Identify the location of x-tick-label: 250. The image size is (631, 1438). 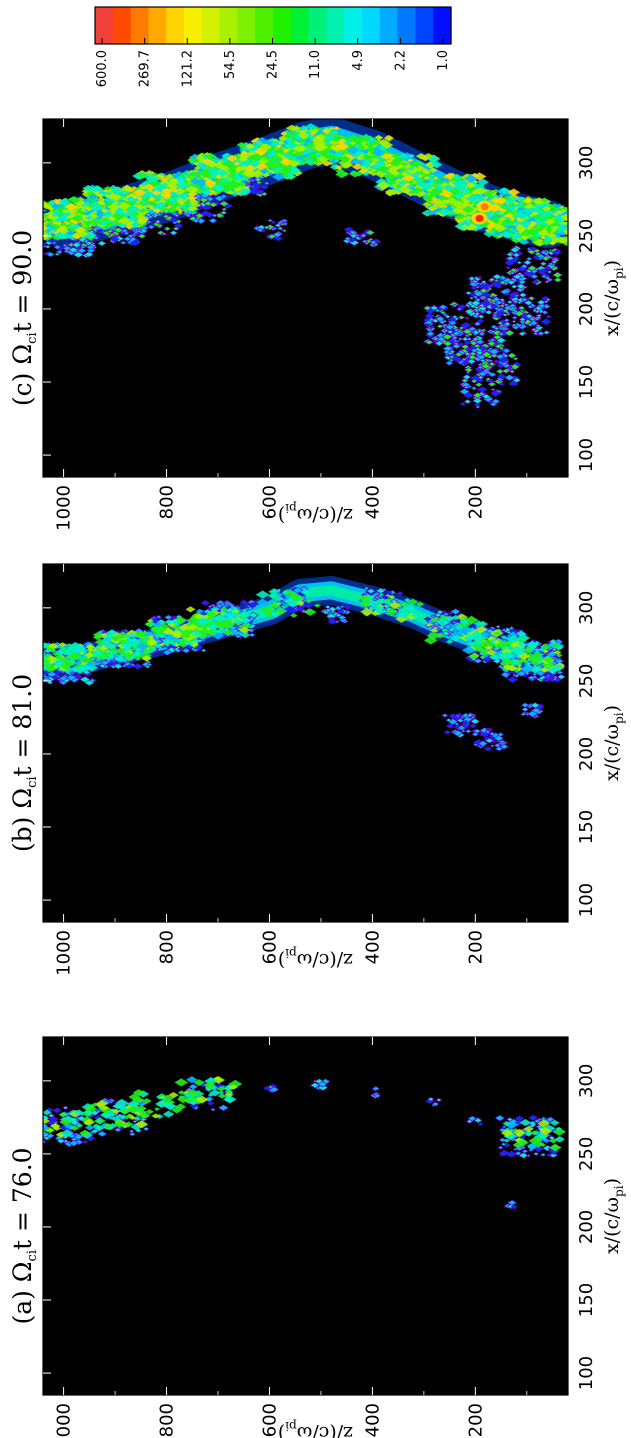
(586, 1154).